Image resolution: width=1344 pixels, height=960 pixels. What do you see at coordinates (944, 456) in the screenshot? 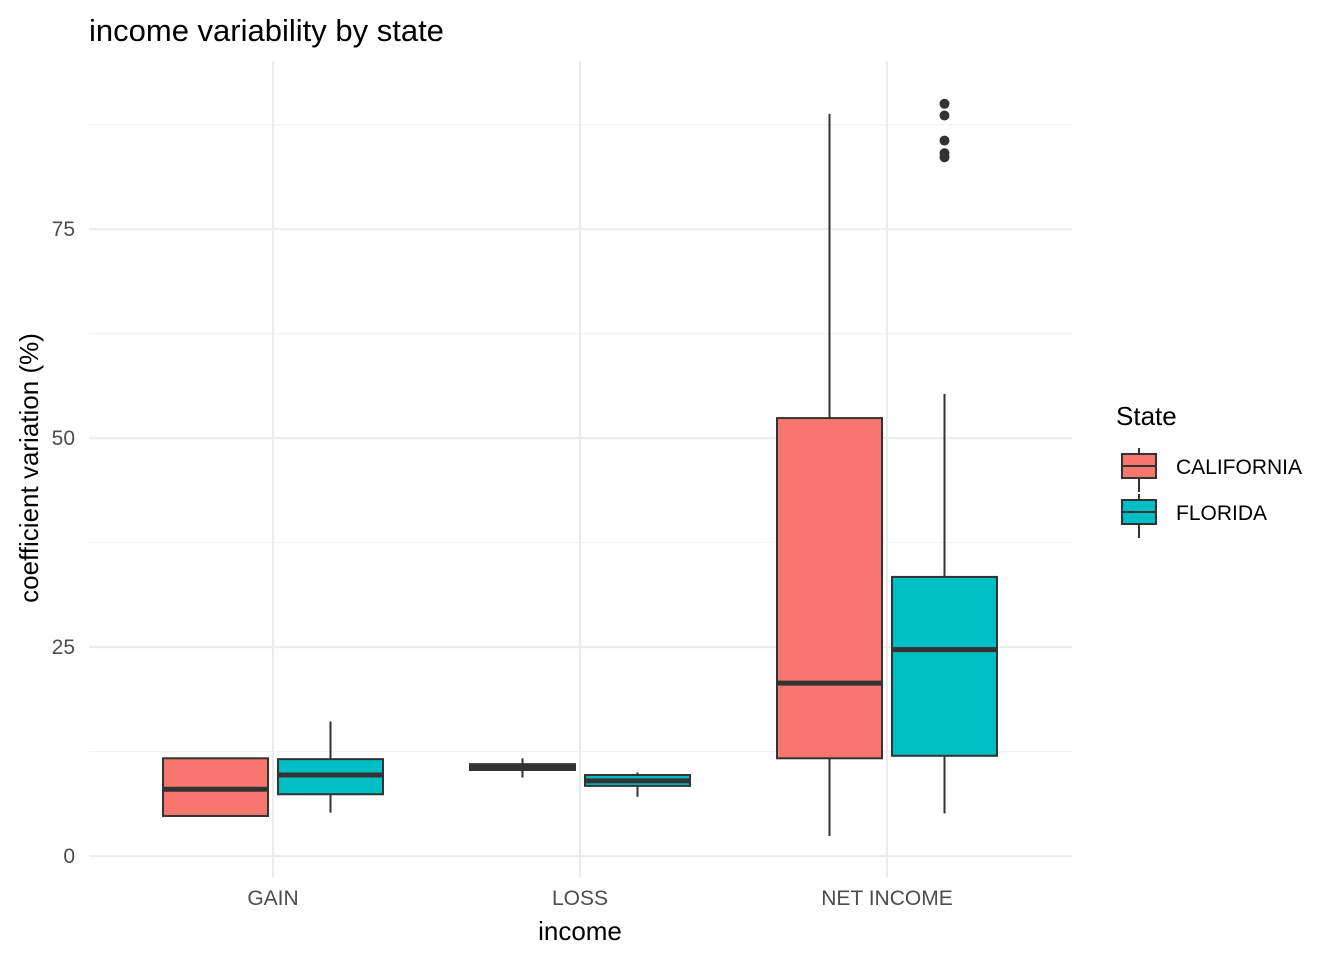
I see `box-florida-net-income` at bounding box center [944, 456].